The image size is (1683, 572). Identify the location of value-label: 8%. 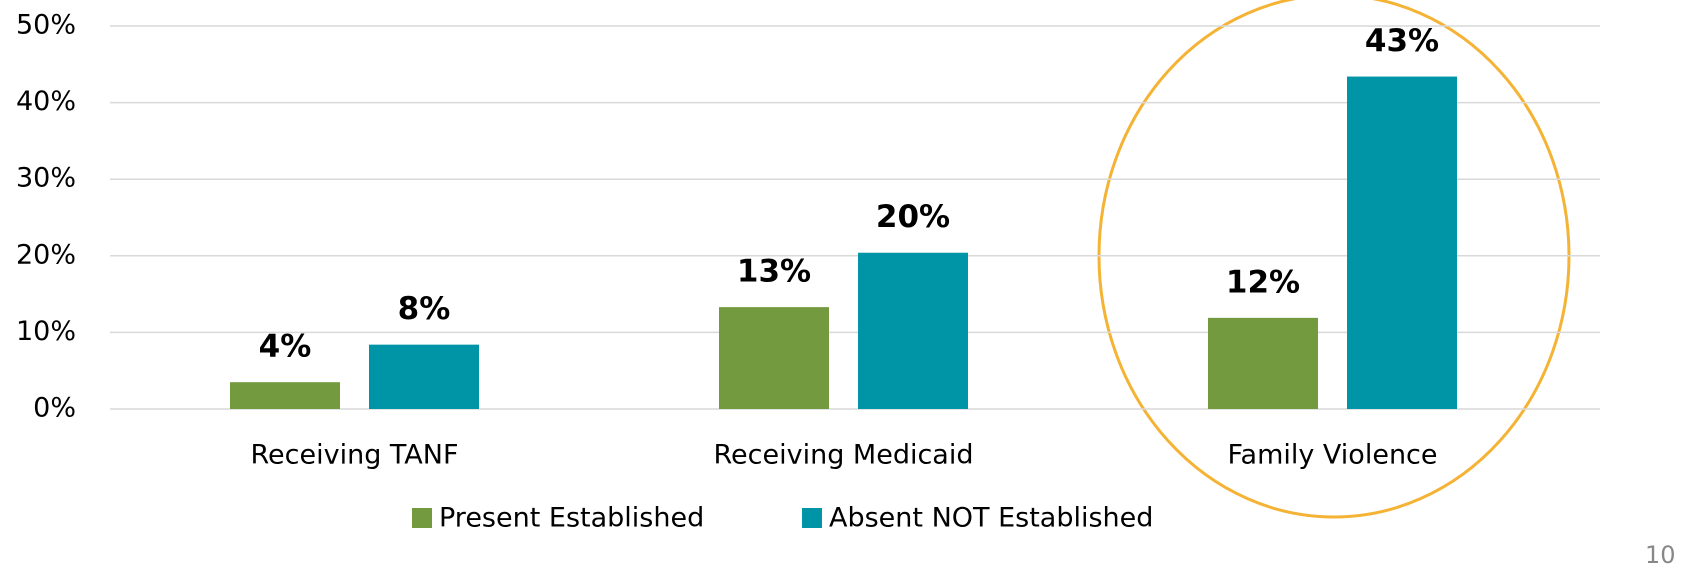
(424, 309).